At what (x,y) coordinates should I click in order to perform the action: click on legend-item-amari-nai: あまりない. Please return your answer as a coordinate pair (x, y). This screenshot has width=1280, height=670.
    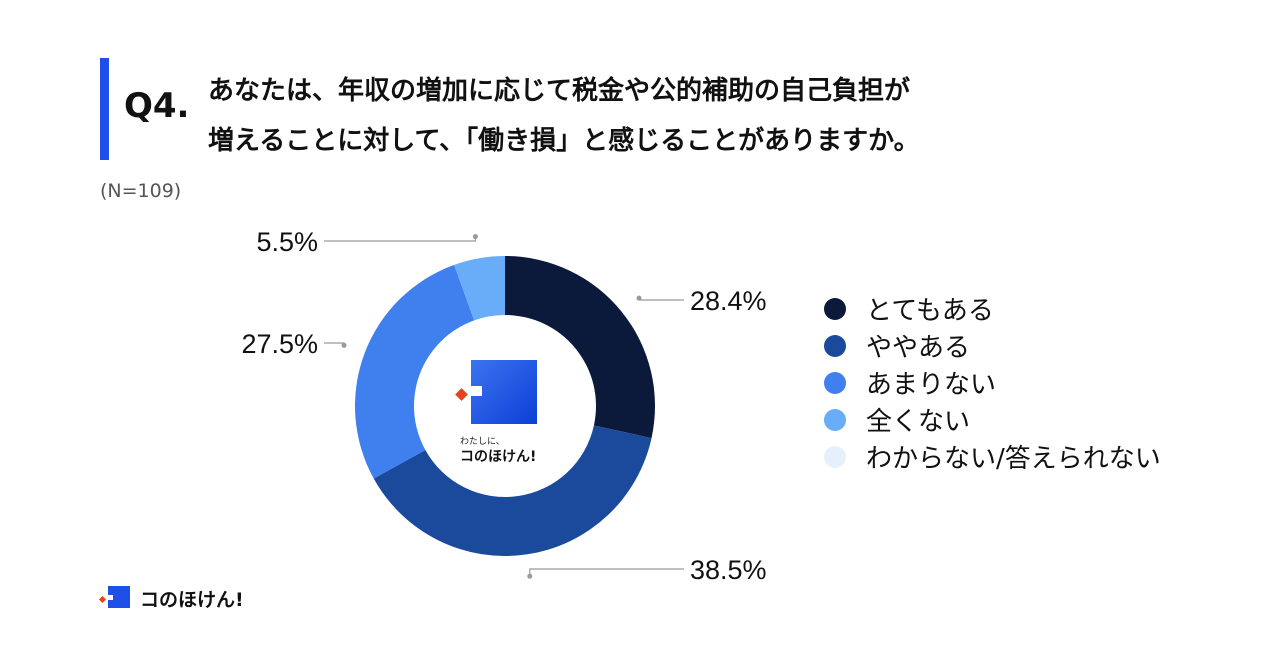
    Looking at the image, I should click on (992, 382).